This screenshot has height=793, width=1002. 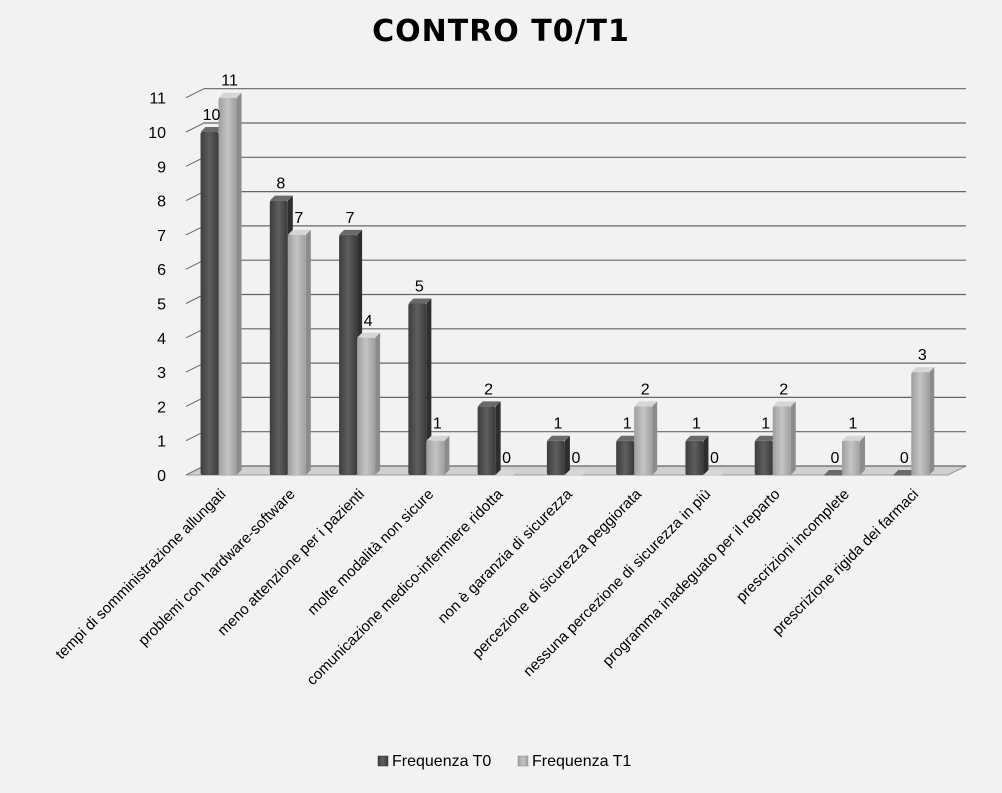 What do you see at coordinates (161, 339) in the screenshot?
I see `y-tick-label: 4` at bounding box center [161, 339].